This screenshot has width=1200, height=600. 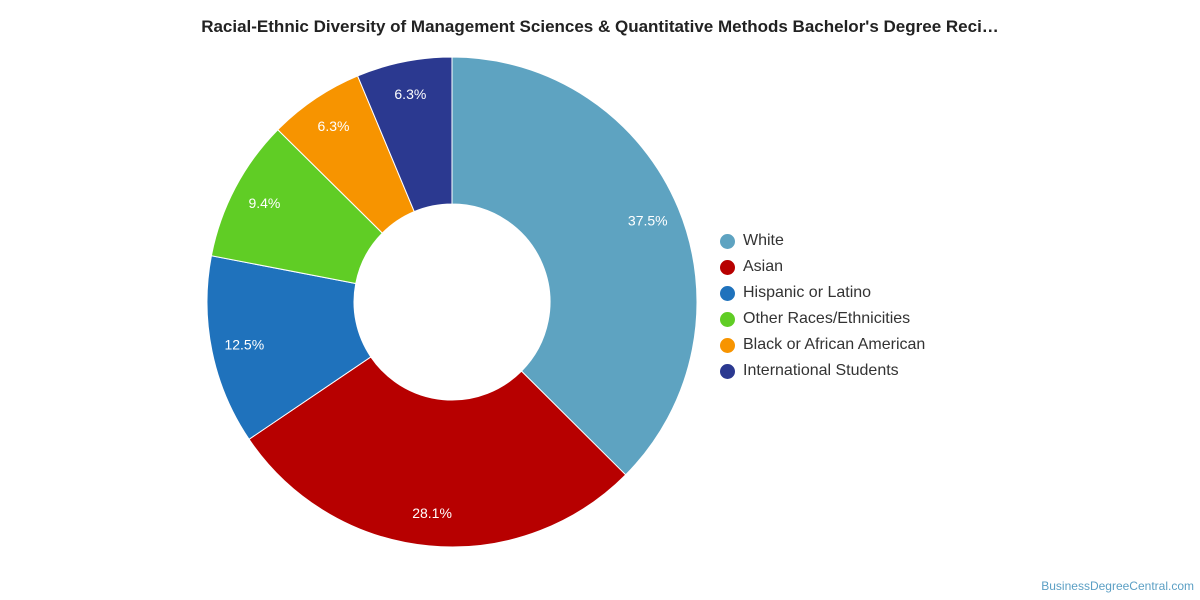 I want to click on slice-international-students, so click(x=404, y=134).